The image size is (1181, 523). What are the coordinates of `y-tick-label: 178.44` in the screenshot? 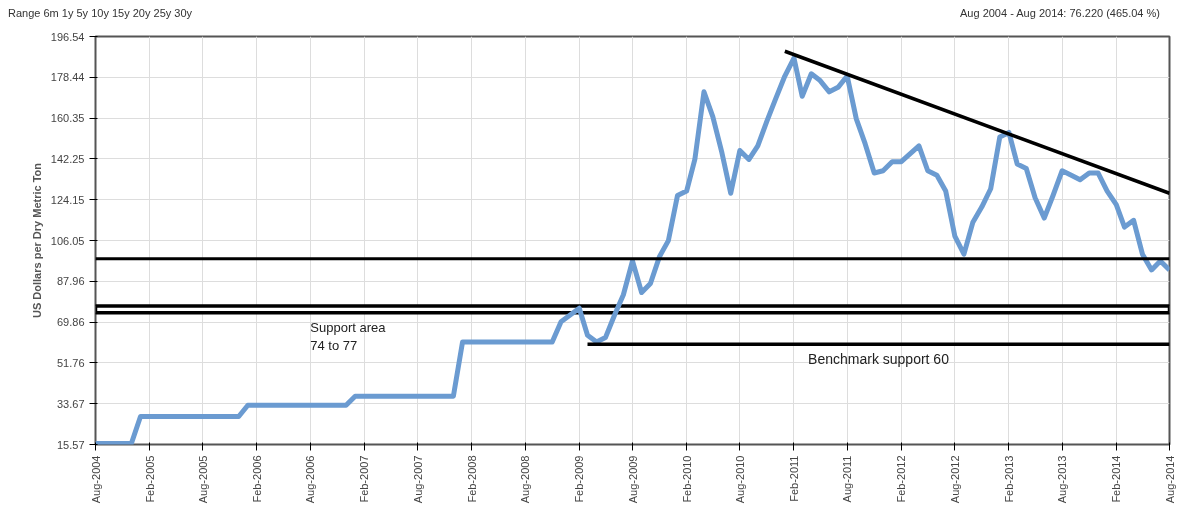 It's located at (67, 77).